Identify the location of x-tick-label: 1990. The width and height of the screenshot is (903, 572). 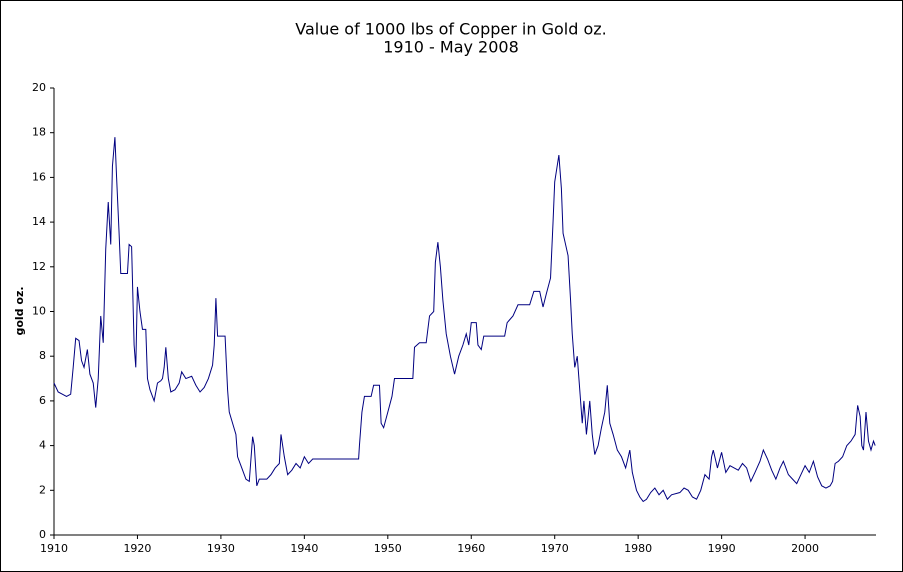
(722, 548).